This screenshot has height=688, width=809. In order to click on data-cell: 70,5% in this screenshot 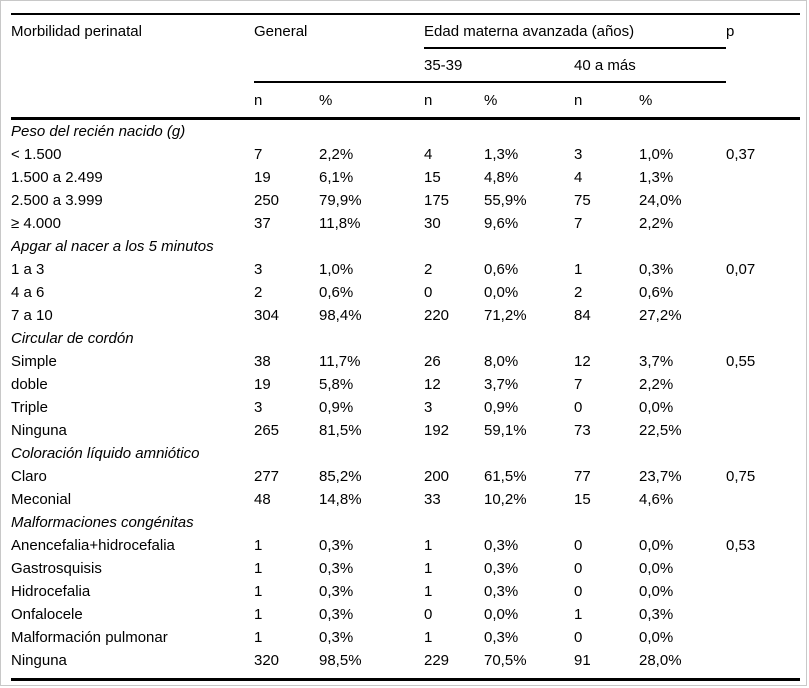, I will do `click(505, 660)`.